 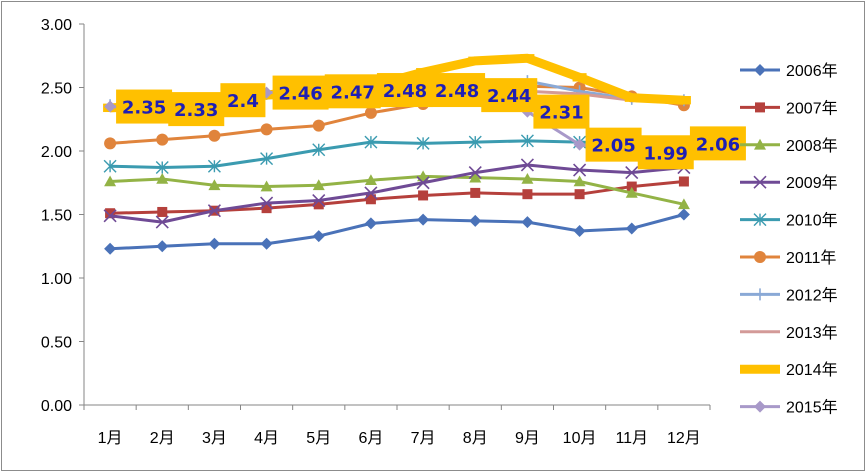 I want to click on data-label: 2.33, so click(x=196, y=109).